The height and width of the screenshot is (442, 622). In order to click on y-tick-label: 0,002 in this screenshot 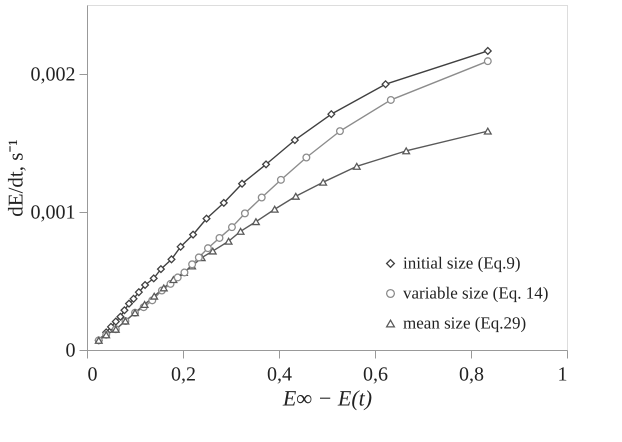, I will do `click(53, 75)`.